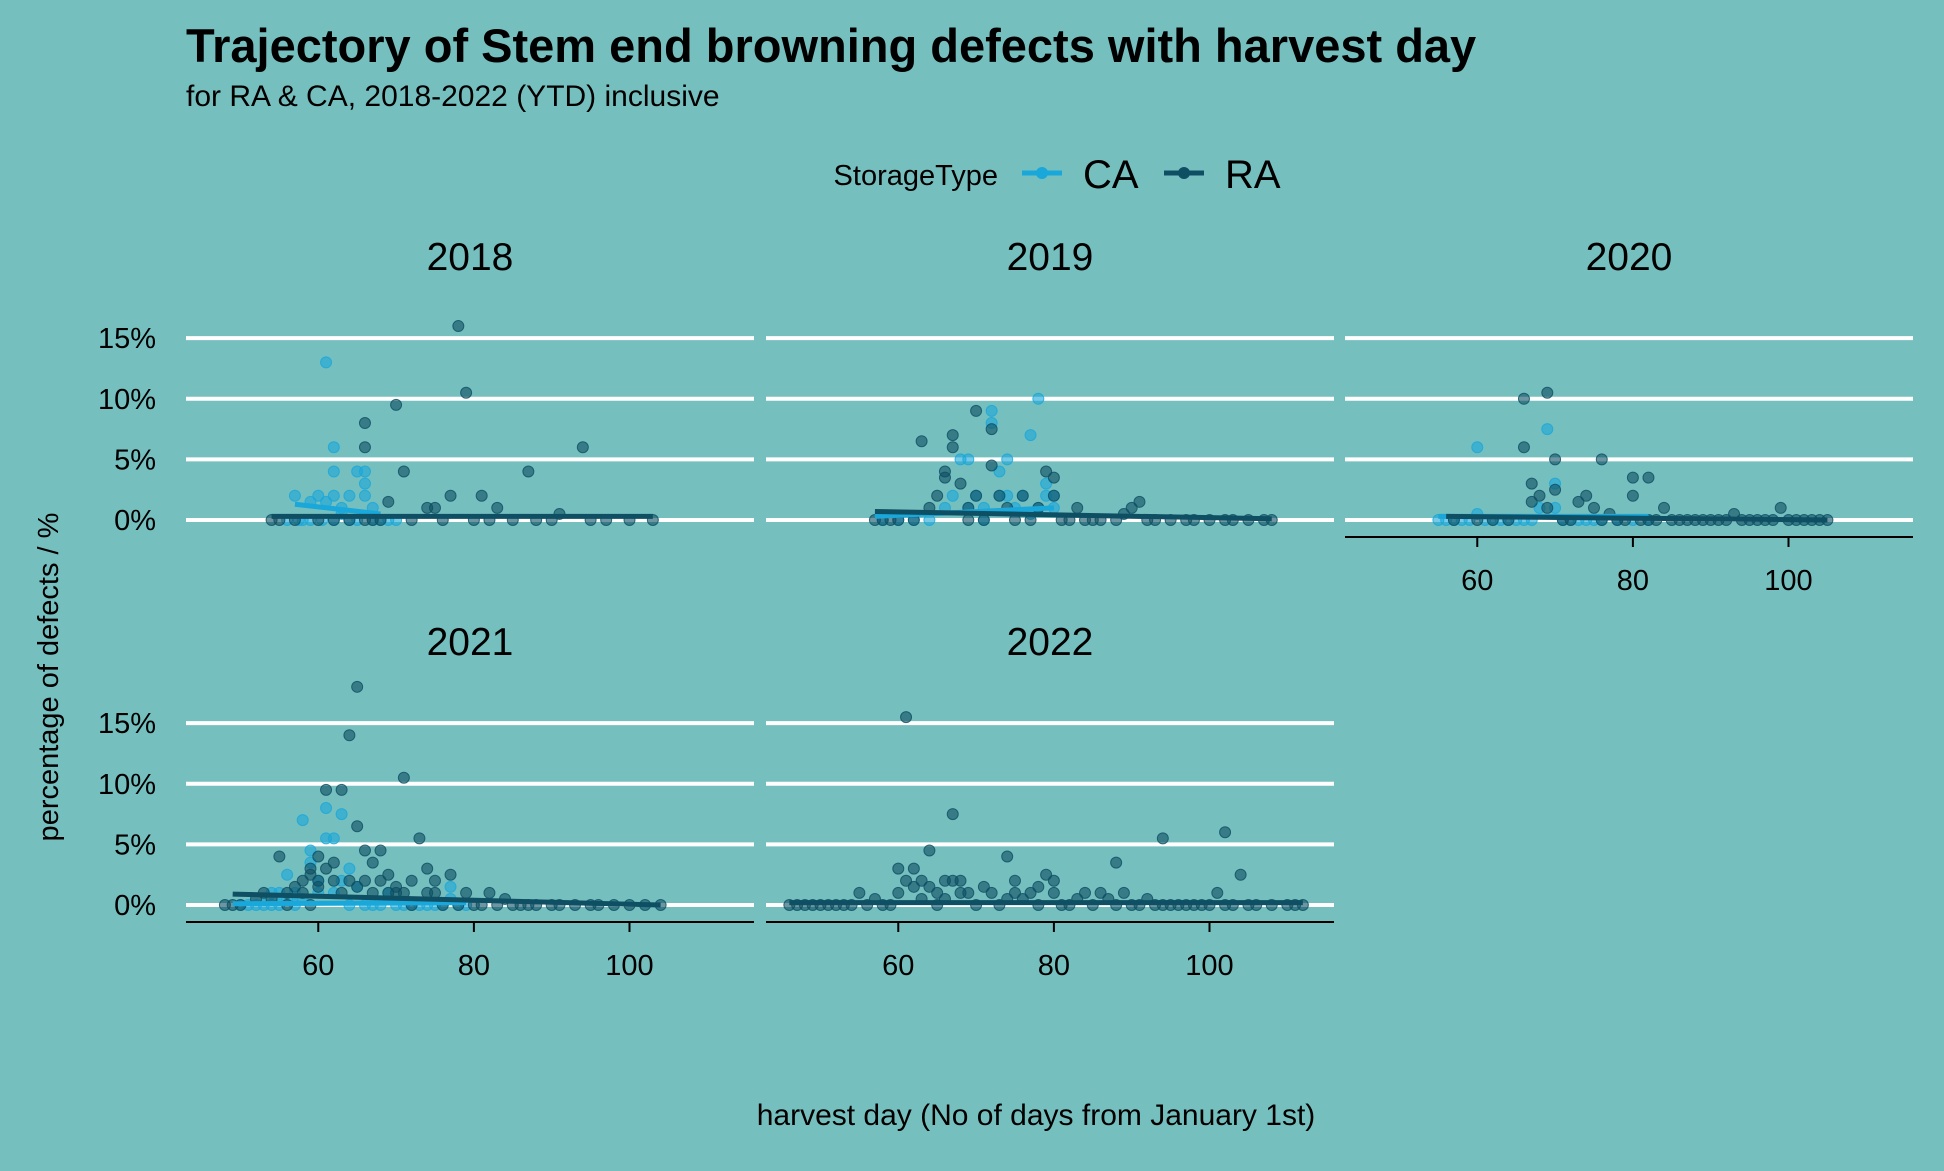  I want to click on panel-2019: 2019, so click(1050, 381).